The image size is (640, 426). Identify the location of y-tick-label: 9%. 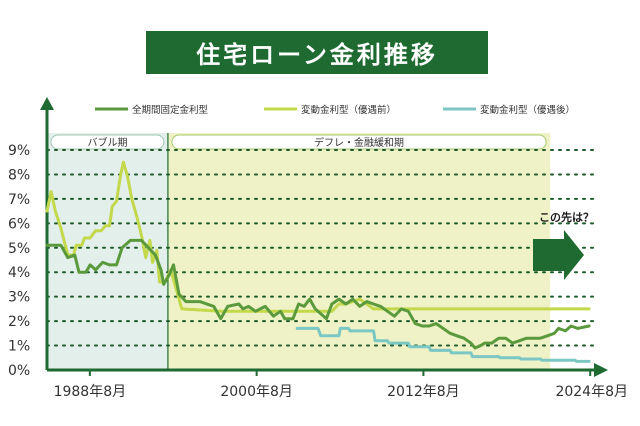
(19, 151).